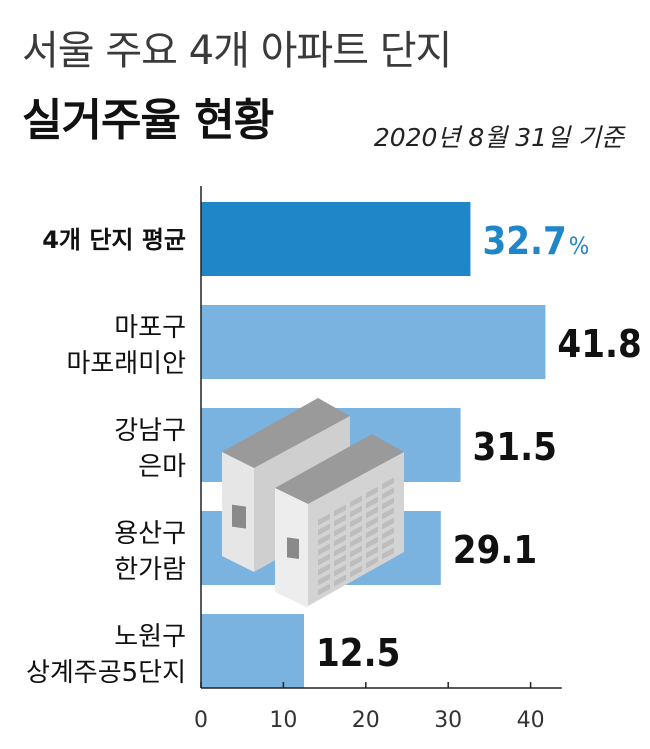 The height and width of the screenshot is (749, 650). Describe the element at coordinates (106, 673) in the screenshot. I see `category-label: 상계주공5단지` at that location.